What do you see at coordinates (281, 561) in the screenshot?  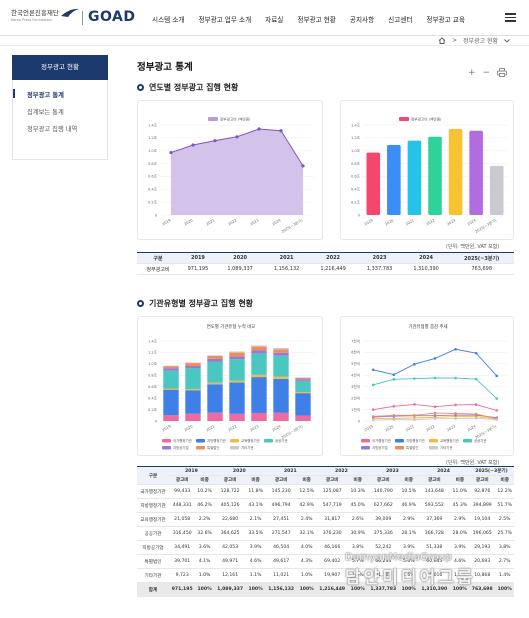 I see `table-cell: 49,617` at bounding box center [281, 561].